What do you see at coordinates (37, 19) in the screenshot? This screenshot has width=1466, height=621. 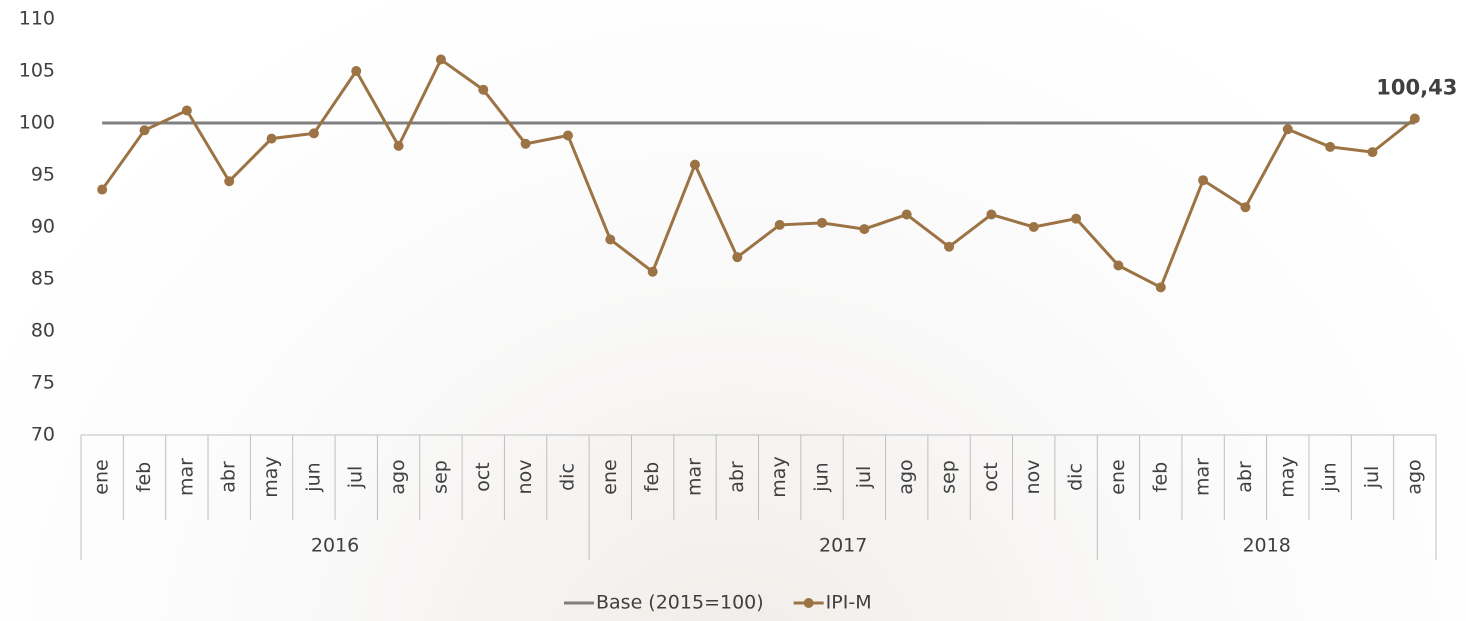 I see `y-tick-label: 110` at bounding box center [37, 19].